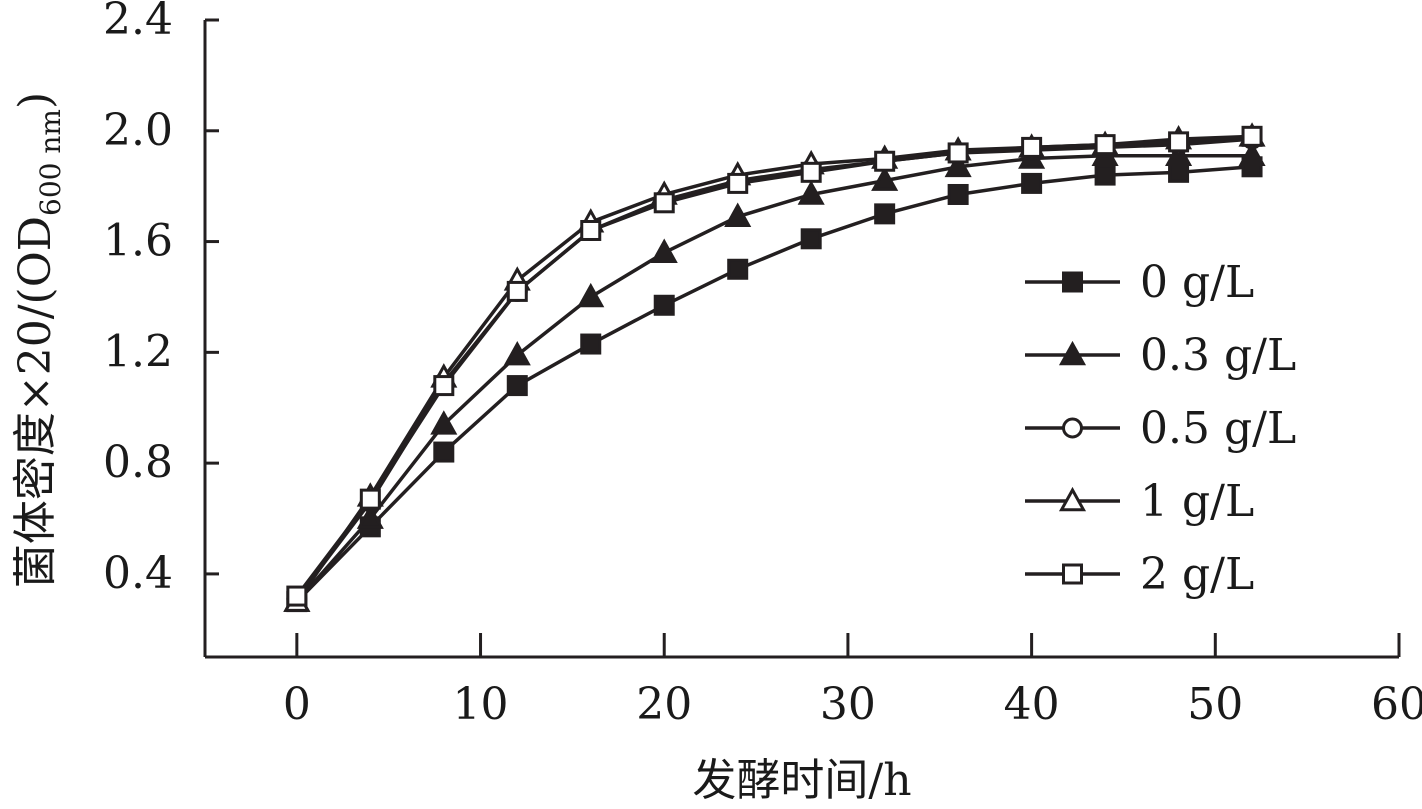 The width and height of the screenshot is (1422, 809). I want to click on legend-label: 1 g/L, so click(1197, 501).